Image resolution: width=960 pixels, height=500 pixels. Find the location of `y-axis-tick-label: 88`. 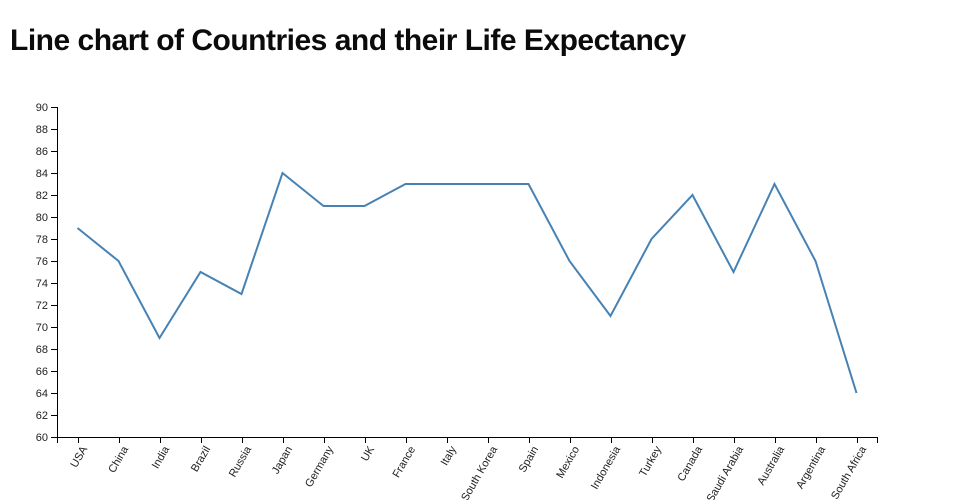

y-axis-tick-label: 88 is located at coordinates (42, 130).